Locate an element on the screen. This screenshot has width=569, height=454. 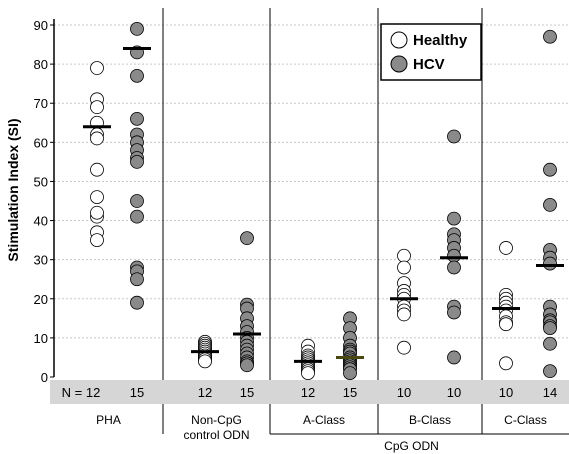
series-a-class-healthy is located at coordinates (308, 359).